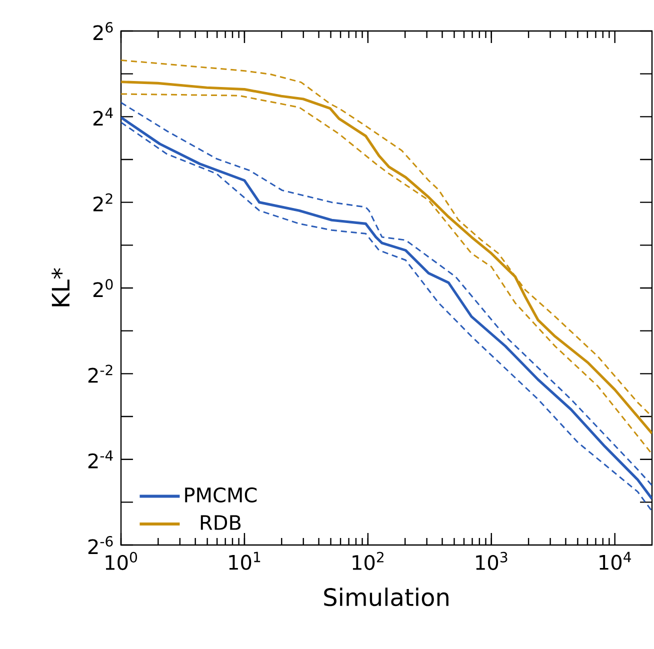 This screenshot has height=649, width=654. What do you see at coordinates (61, 287) in the screenshot?
I see `y-axis-title: KL*` at bounding box center [61, 287].